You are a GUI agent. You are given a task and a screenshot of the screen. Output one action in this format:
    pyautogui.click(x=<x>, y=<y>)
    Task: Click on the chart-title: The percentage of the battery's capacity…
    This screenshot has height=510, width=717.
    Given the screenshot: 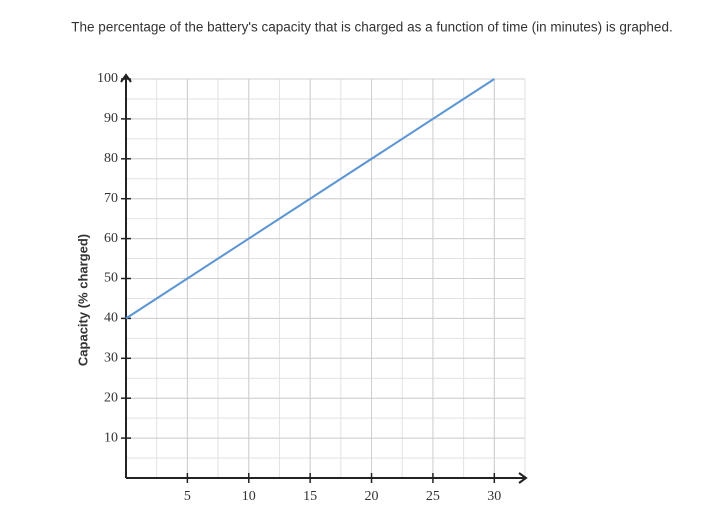 What is the action you would take?
    pyautogui.click(x=371, y=27)
    